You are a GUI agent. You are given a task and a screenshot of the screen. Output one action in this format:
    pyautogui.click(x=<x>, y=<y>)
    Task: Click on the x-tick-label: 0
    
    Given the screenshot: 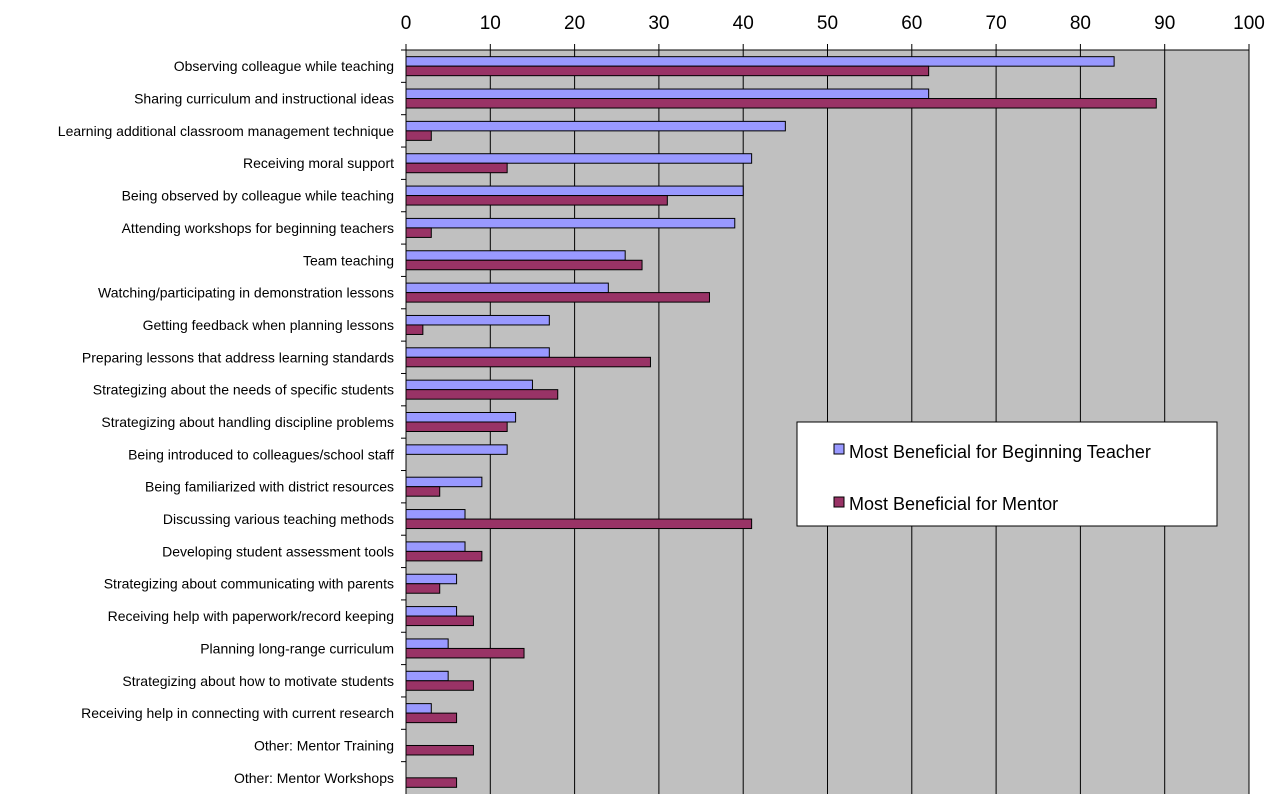 What is the action you would take?
    pyautogui.click(x=406, y=23)
    